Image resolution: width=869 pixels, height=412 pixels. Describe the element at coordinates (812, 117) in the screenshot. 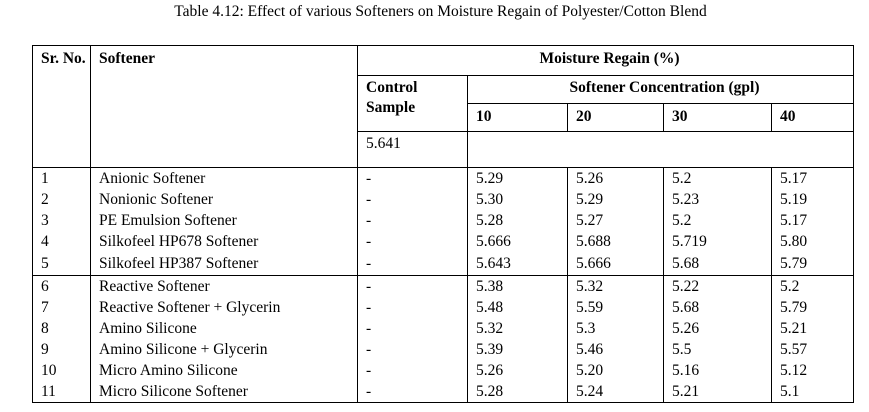

I see `header-conc-40: 40` at that location.